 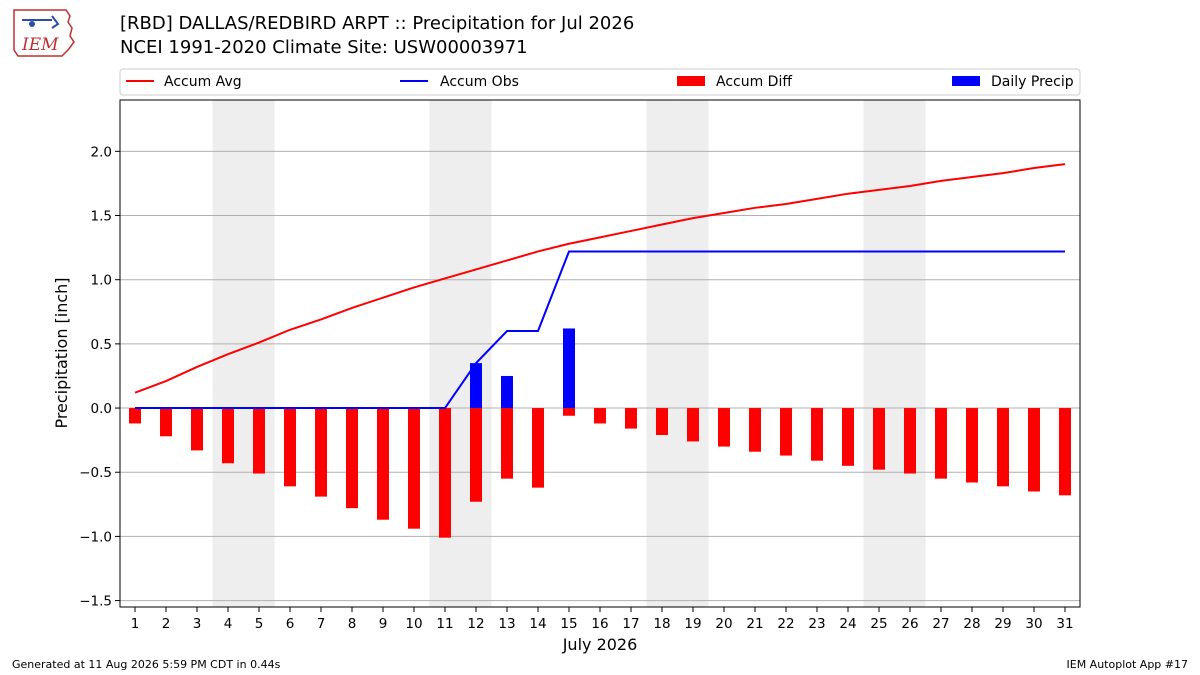 I want to click on y-tick-label: 1.5, so click(x=101, y=217).